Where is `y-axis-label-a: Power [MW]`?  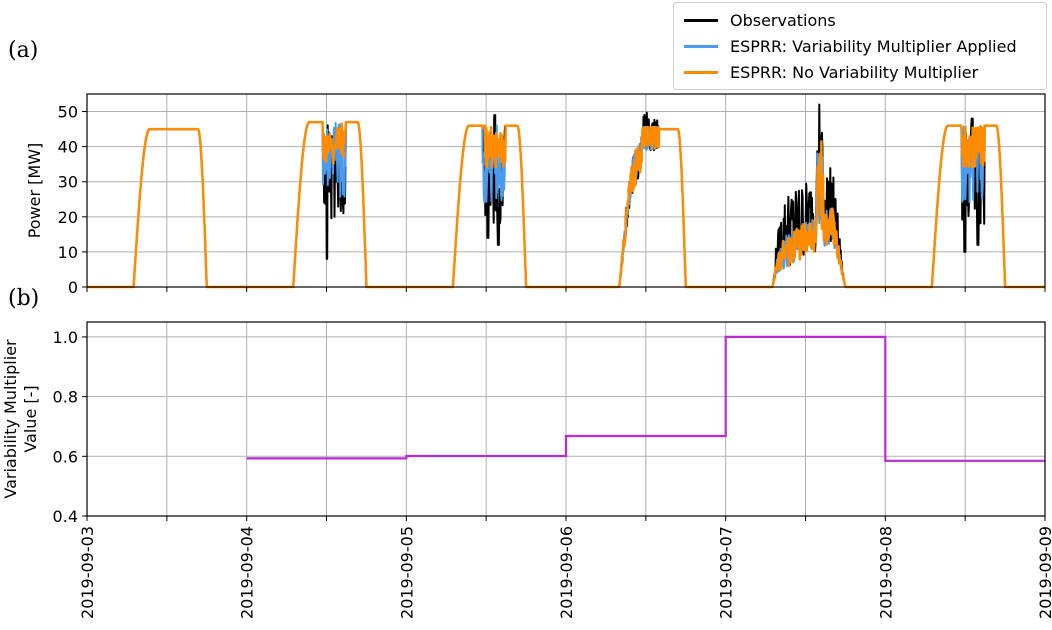 y-axis-label-a: Power [MW] is located at coordinates (34, 191).